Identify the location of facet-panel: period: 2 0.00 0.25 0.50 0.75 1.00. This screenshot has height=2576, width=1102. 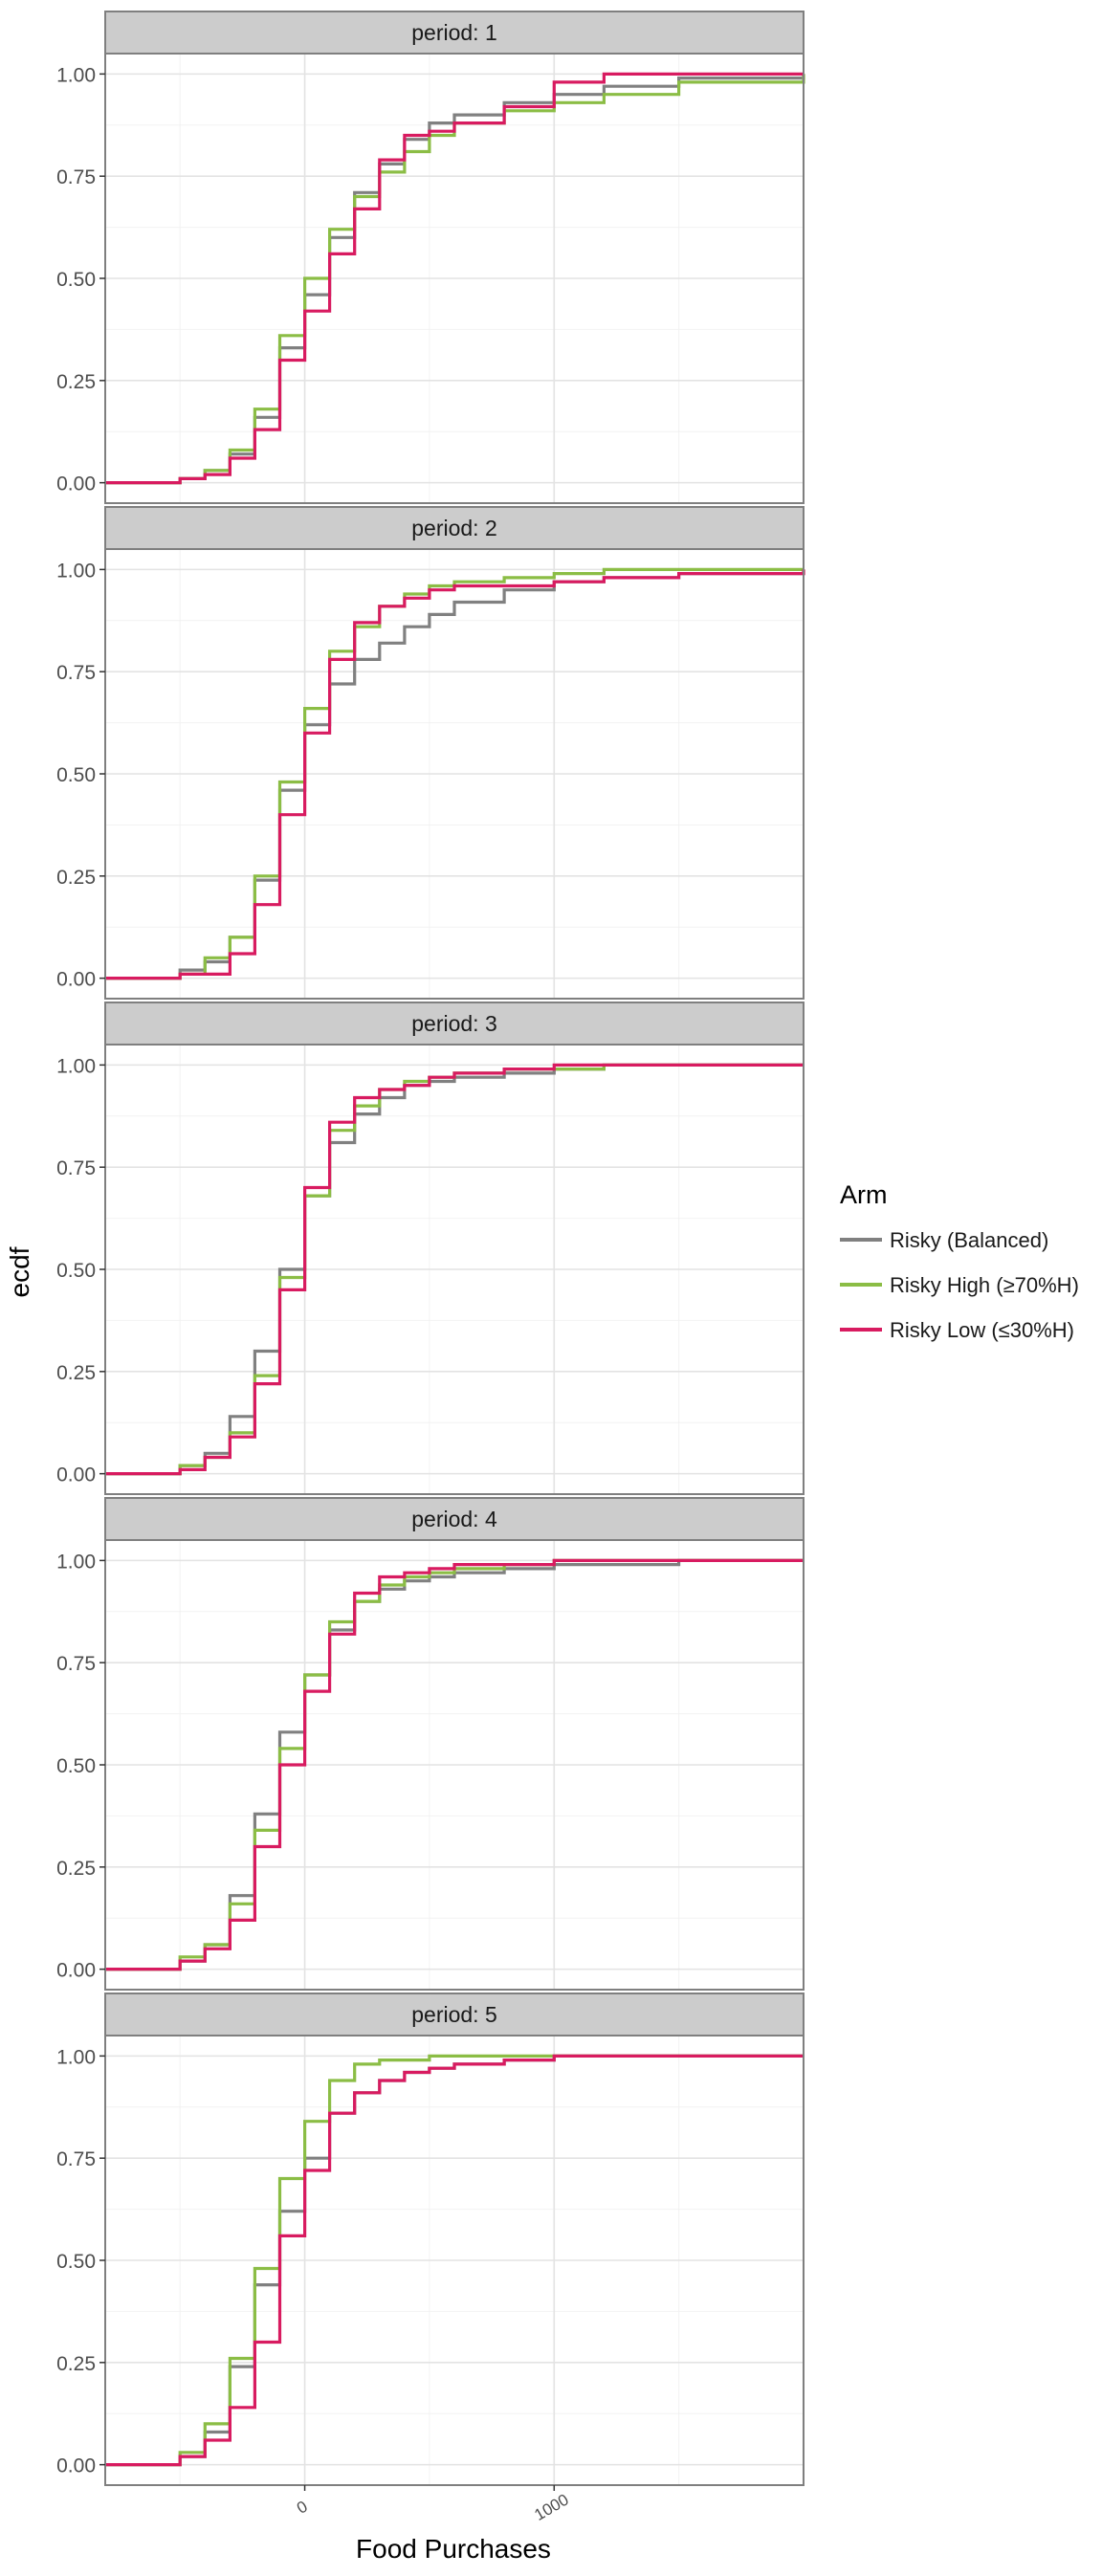
(430, 753).